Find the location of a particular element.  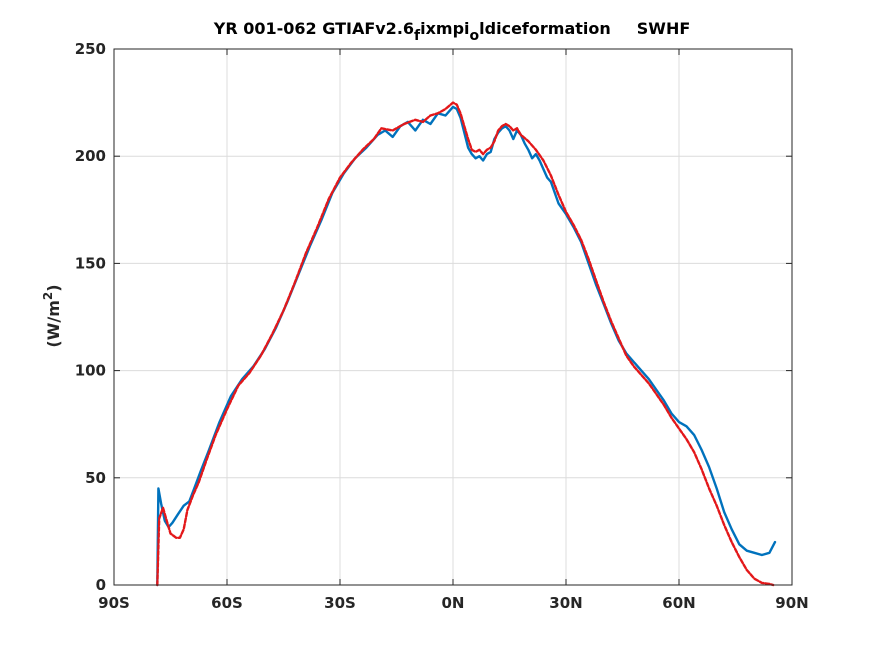

x-tick-labels: 90S 60S 30S 0N 30N 60N 90N is located at coordinates (453, 603).